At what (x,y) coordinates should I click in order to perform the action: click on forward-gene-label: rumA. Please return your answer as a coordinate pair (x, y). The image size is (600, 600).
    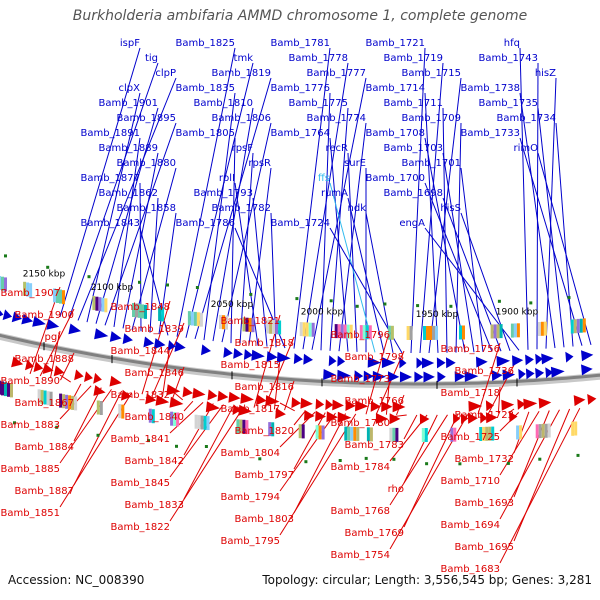
    Looking at the image, I should click on (334, 193).